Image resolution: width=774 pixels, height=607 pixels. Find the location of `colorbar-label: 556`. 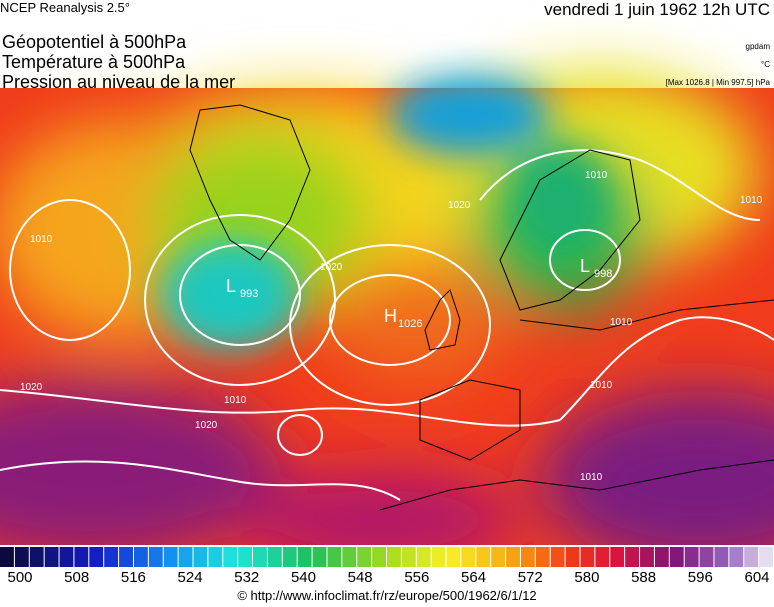

colorbar-label: 556 is located at coordinates (417, 577).